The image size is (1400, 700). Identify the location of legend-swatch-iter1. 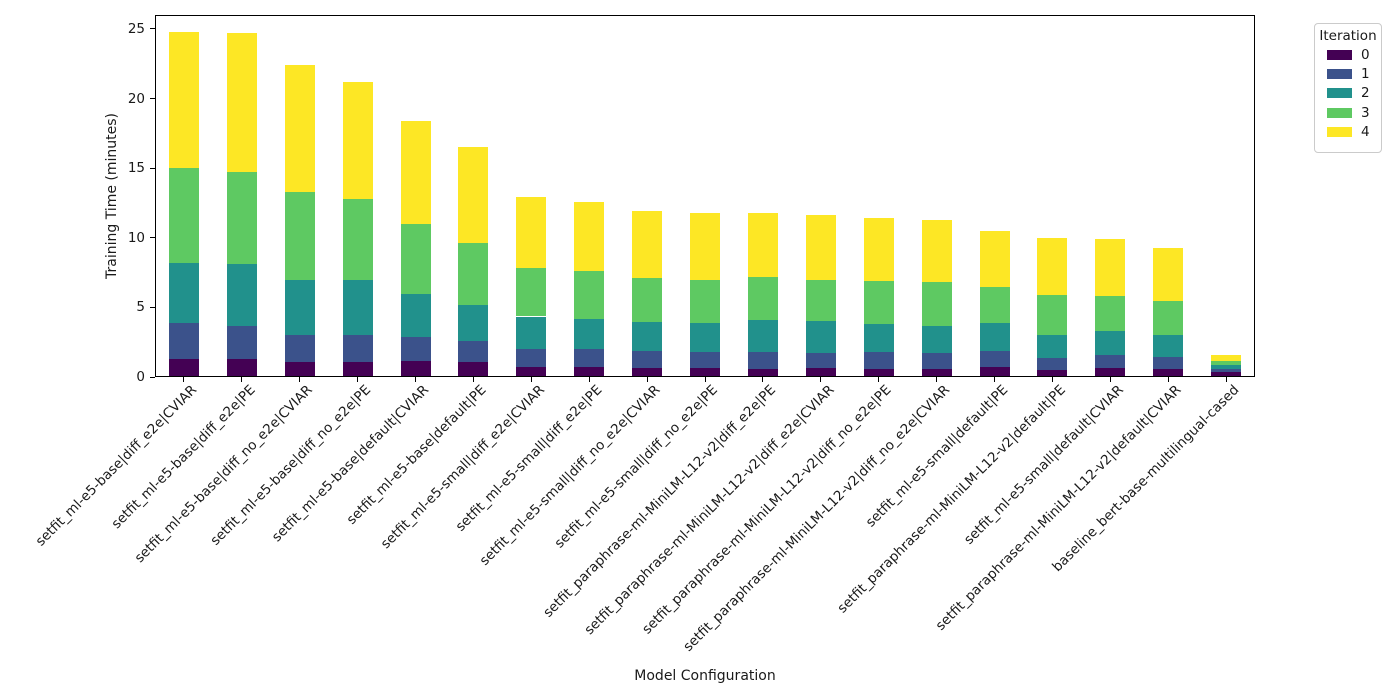
(1339, 74).